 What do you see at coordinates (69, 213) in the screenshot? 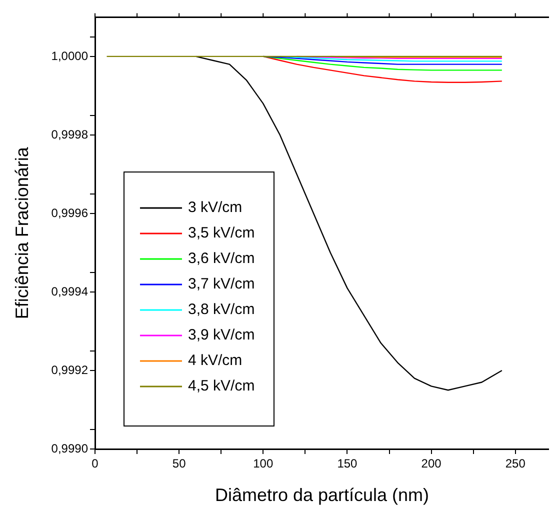
I see `y-tick-label: 0,9996` at bounding box center [69, 213].